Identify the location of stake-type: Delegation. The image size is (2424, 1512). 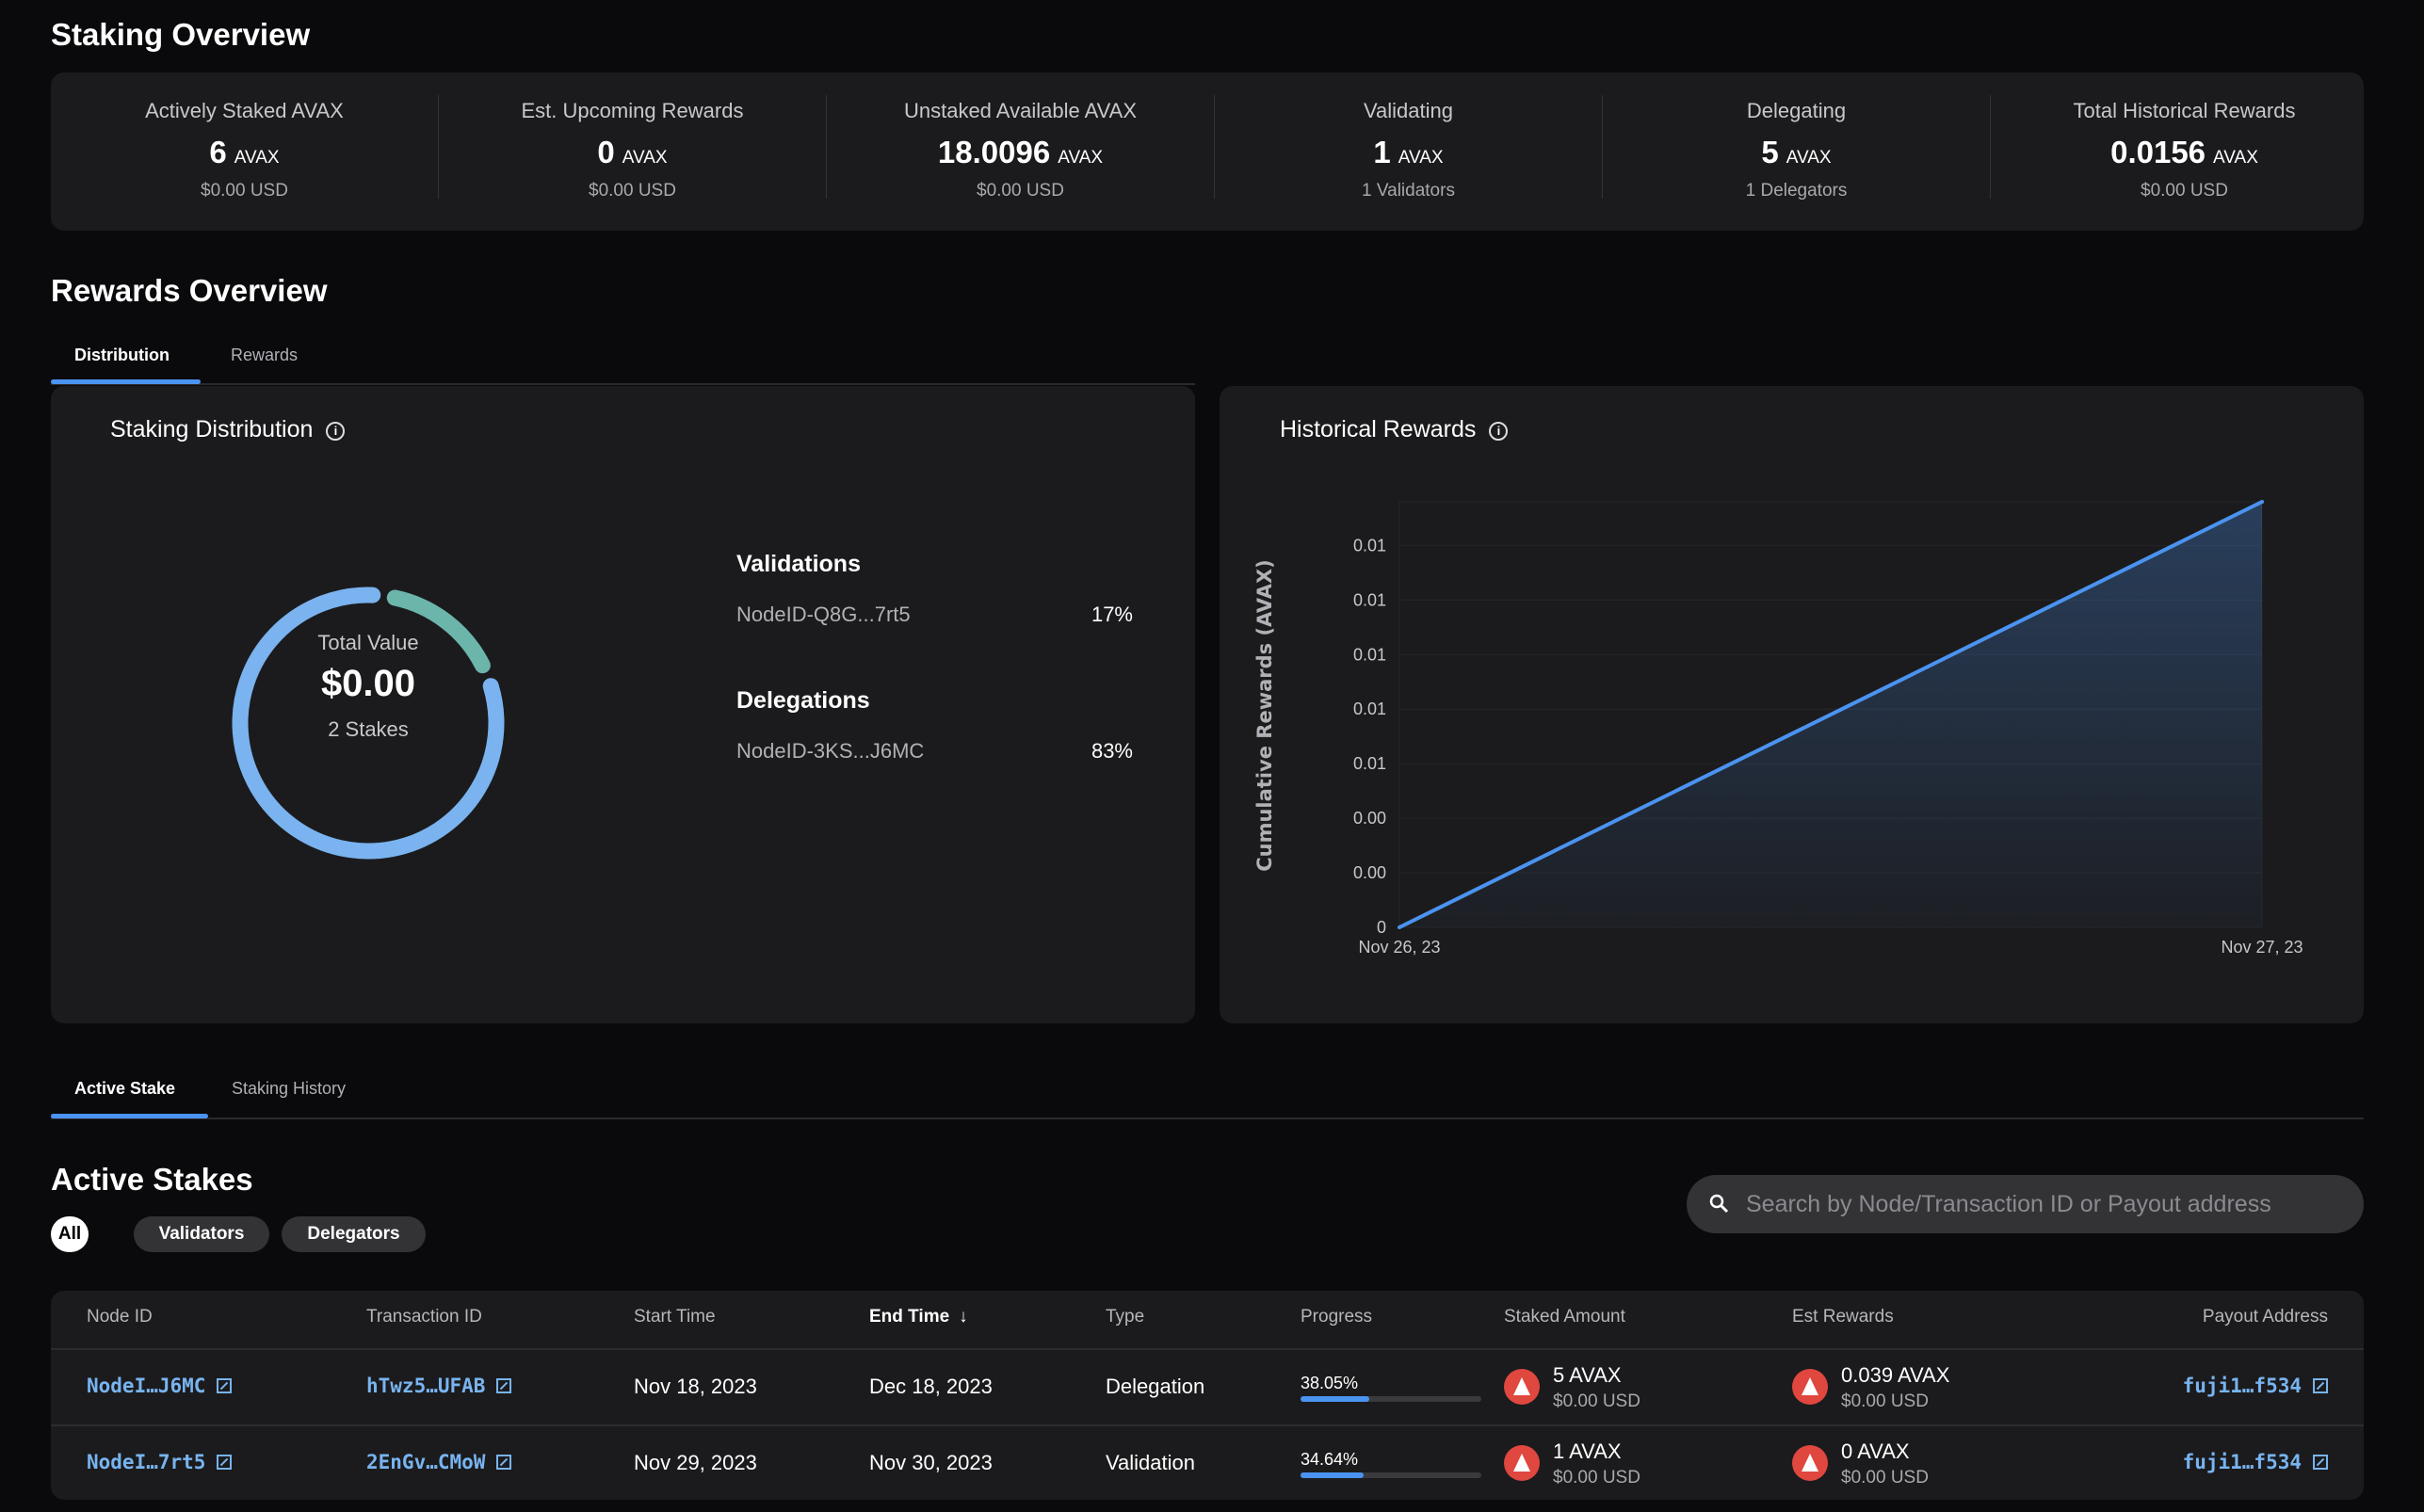
(1155, 1386).